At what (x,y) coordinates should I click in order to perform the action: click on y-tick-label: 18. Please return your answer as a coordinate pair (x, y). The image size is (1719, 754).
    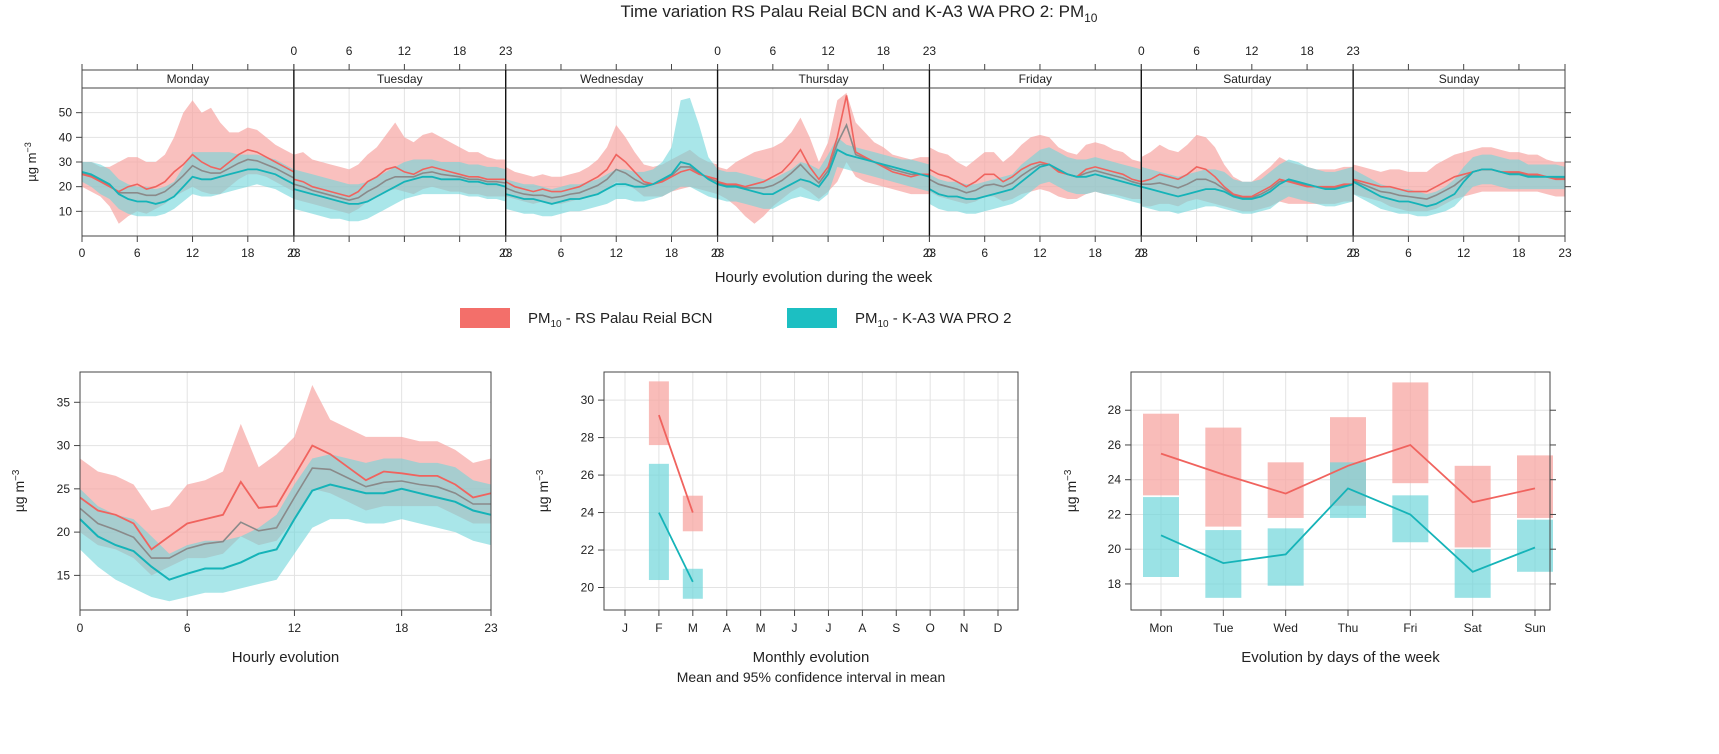
    Looking at the image, I should click on (1115, 584).